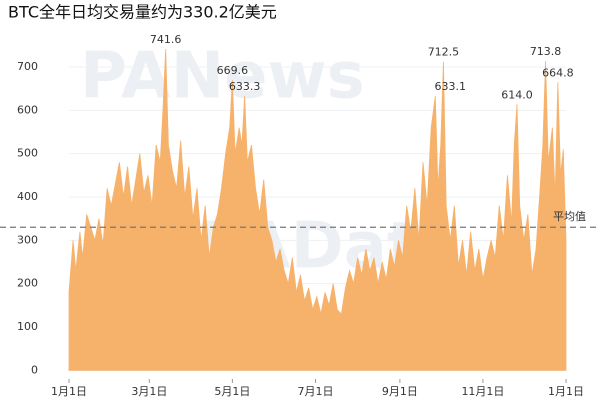 The width and height of the screenshot is (600, 412). I want to click on x-tick-label: 9月1日, so click(400, 391).